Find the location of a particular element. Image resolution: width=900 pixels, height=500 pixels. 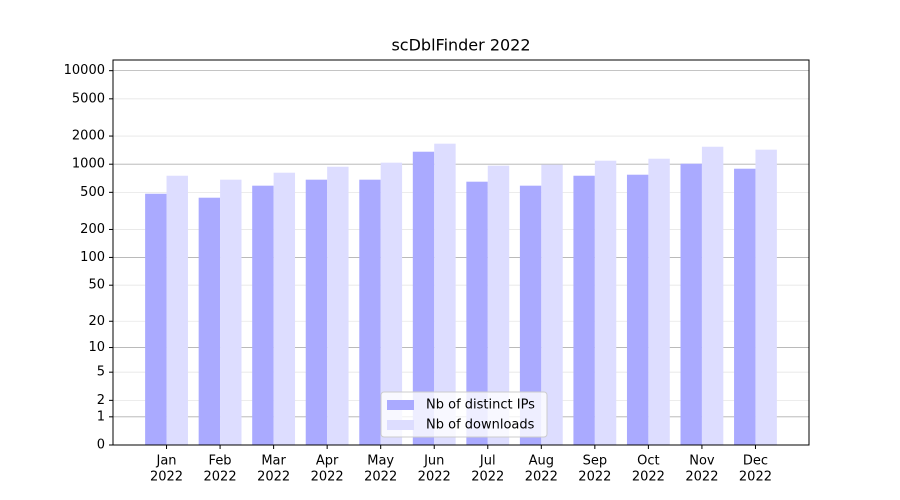

y-tick-label: 0 is located at coordinates (101, 445).